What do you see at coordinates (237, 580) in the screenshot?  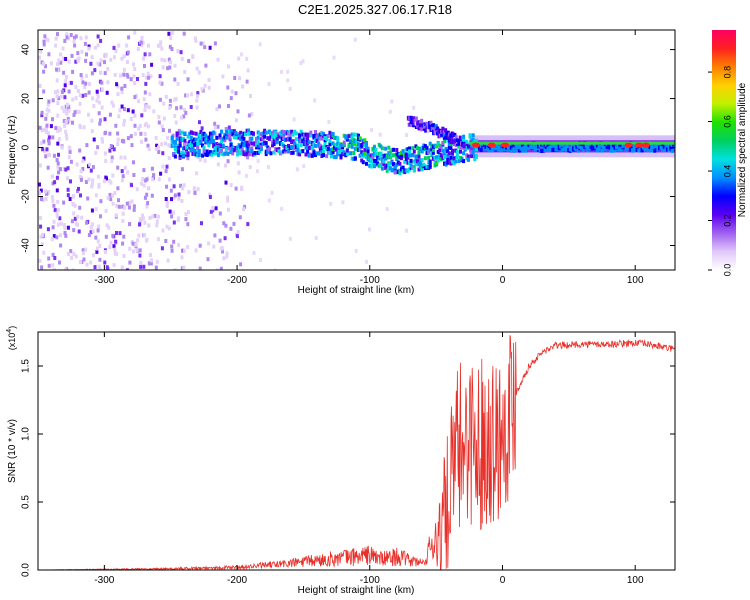 I see `snr-x-tick-label: -200` at bounding box center [237, 580].